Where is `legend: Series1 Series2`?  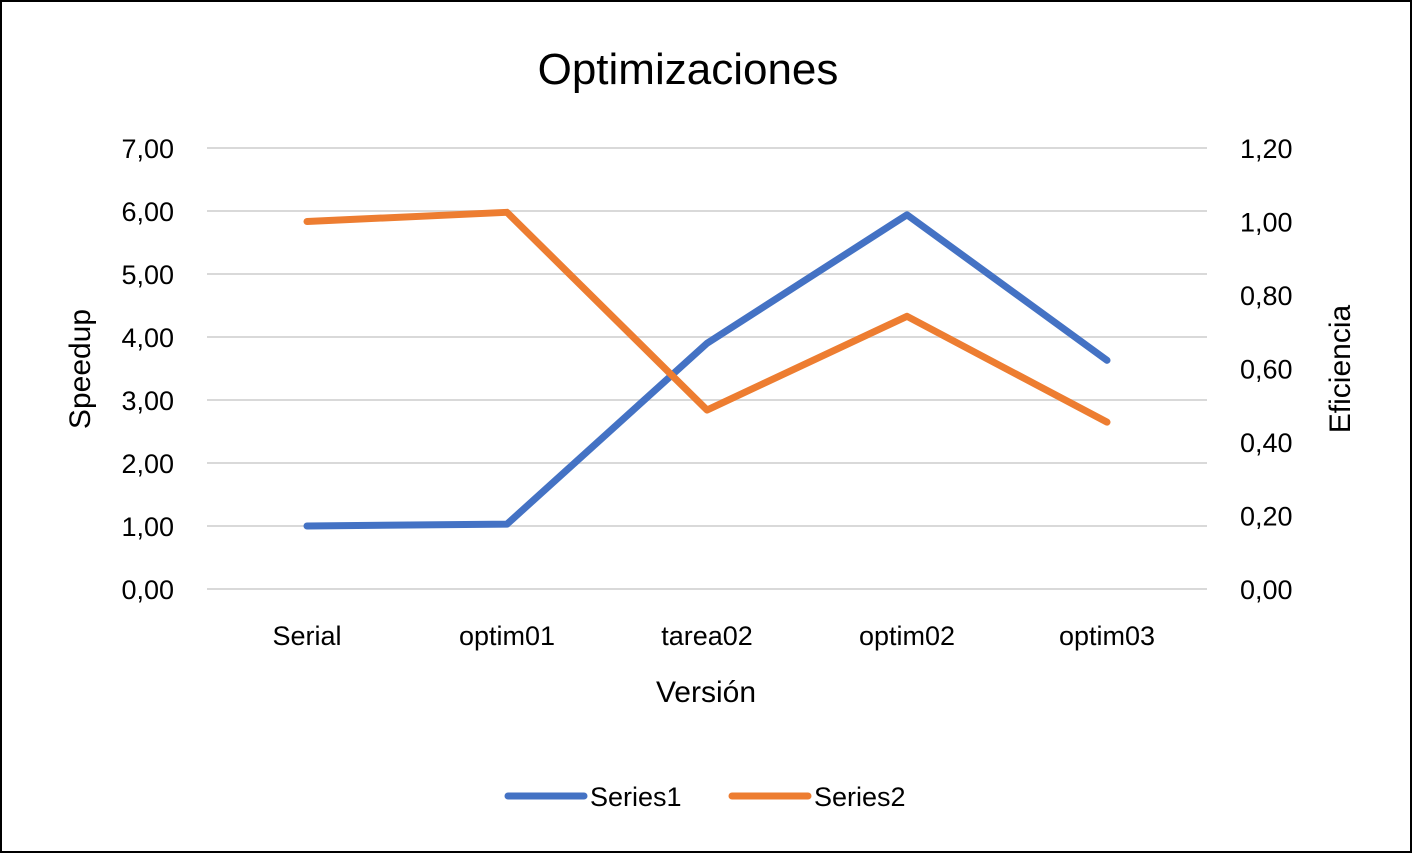
legend: Series1 Series2 is located at coordinates (705, 797).